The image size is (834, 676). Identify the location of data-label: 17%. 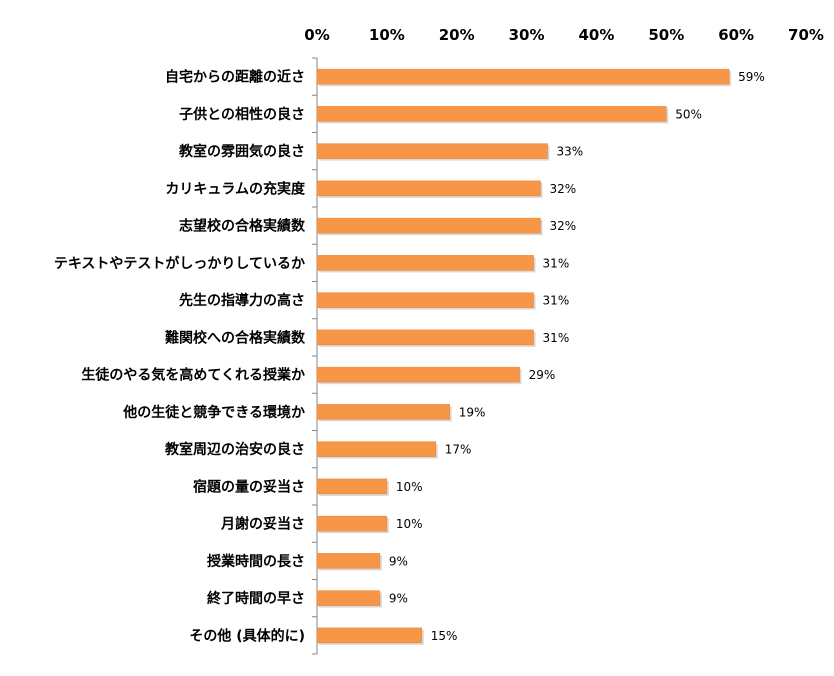
(458, 450).